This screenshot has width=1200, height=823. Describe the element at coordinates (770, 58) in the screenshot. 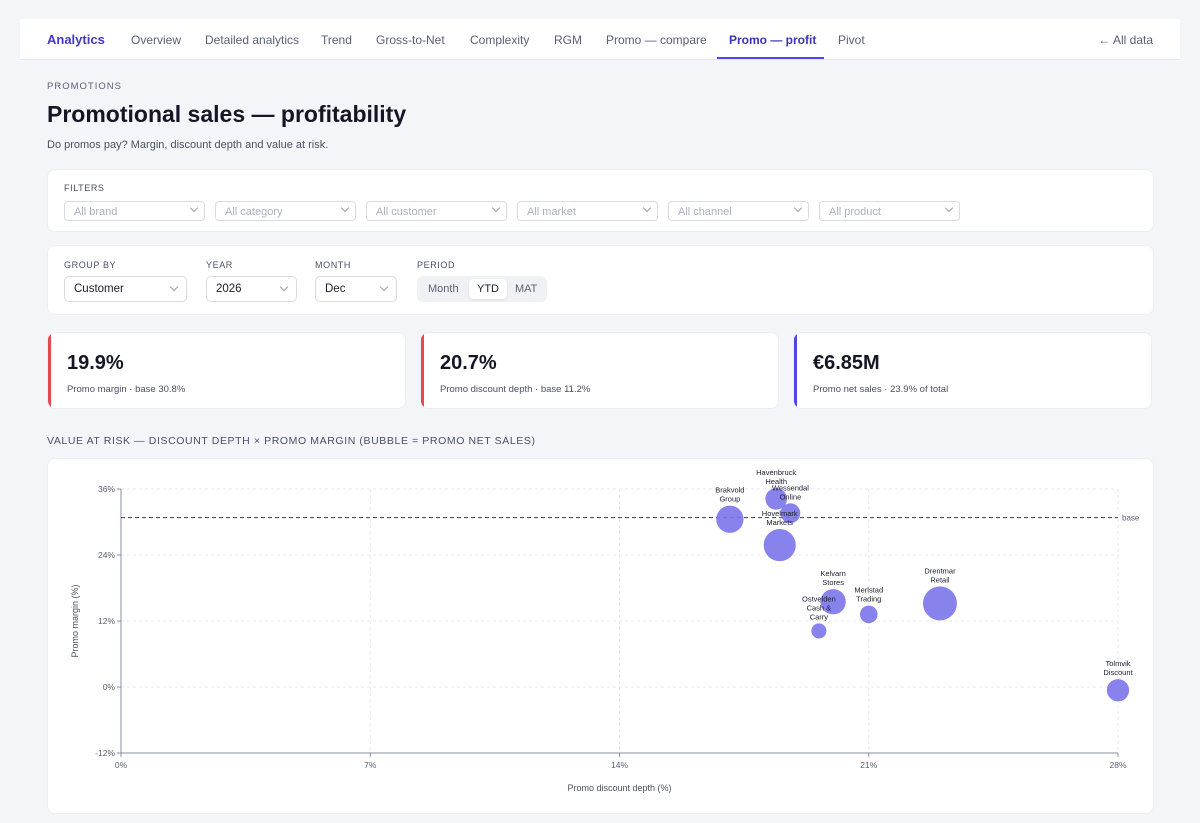

I see `active-tab-indicator` at that location.